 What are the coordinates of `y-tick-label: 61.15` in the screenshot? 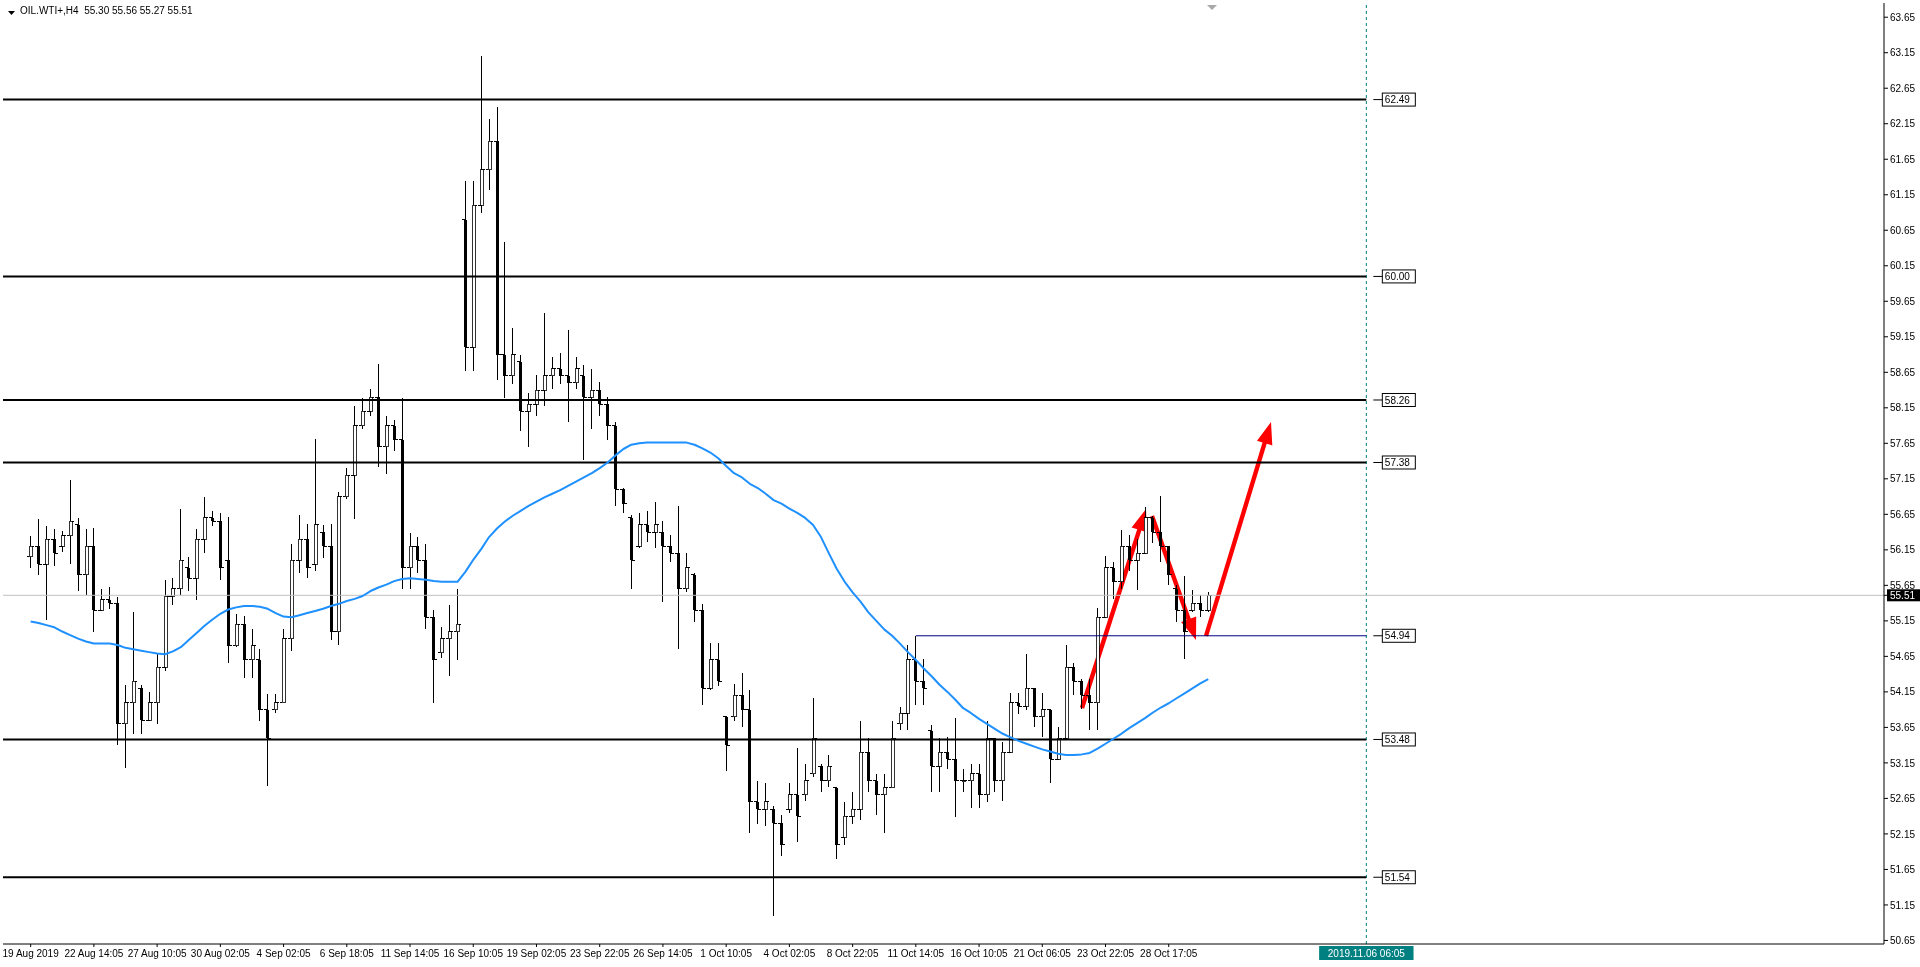 It's located at (1903, 195).